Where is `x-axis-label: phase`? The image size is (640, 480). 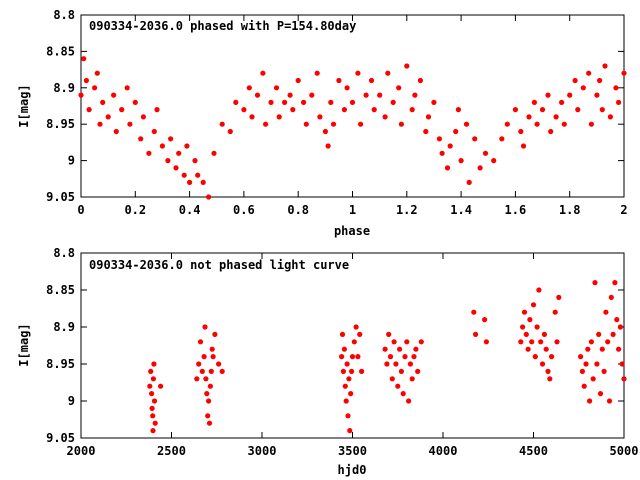 x-axis-label: phase is located at coordinates (352, 231).